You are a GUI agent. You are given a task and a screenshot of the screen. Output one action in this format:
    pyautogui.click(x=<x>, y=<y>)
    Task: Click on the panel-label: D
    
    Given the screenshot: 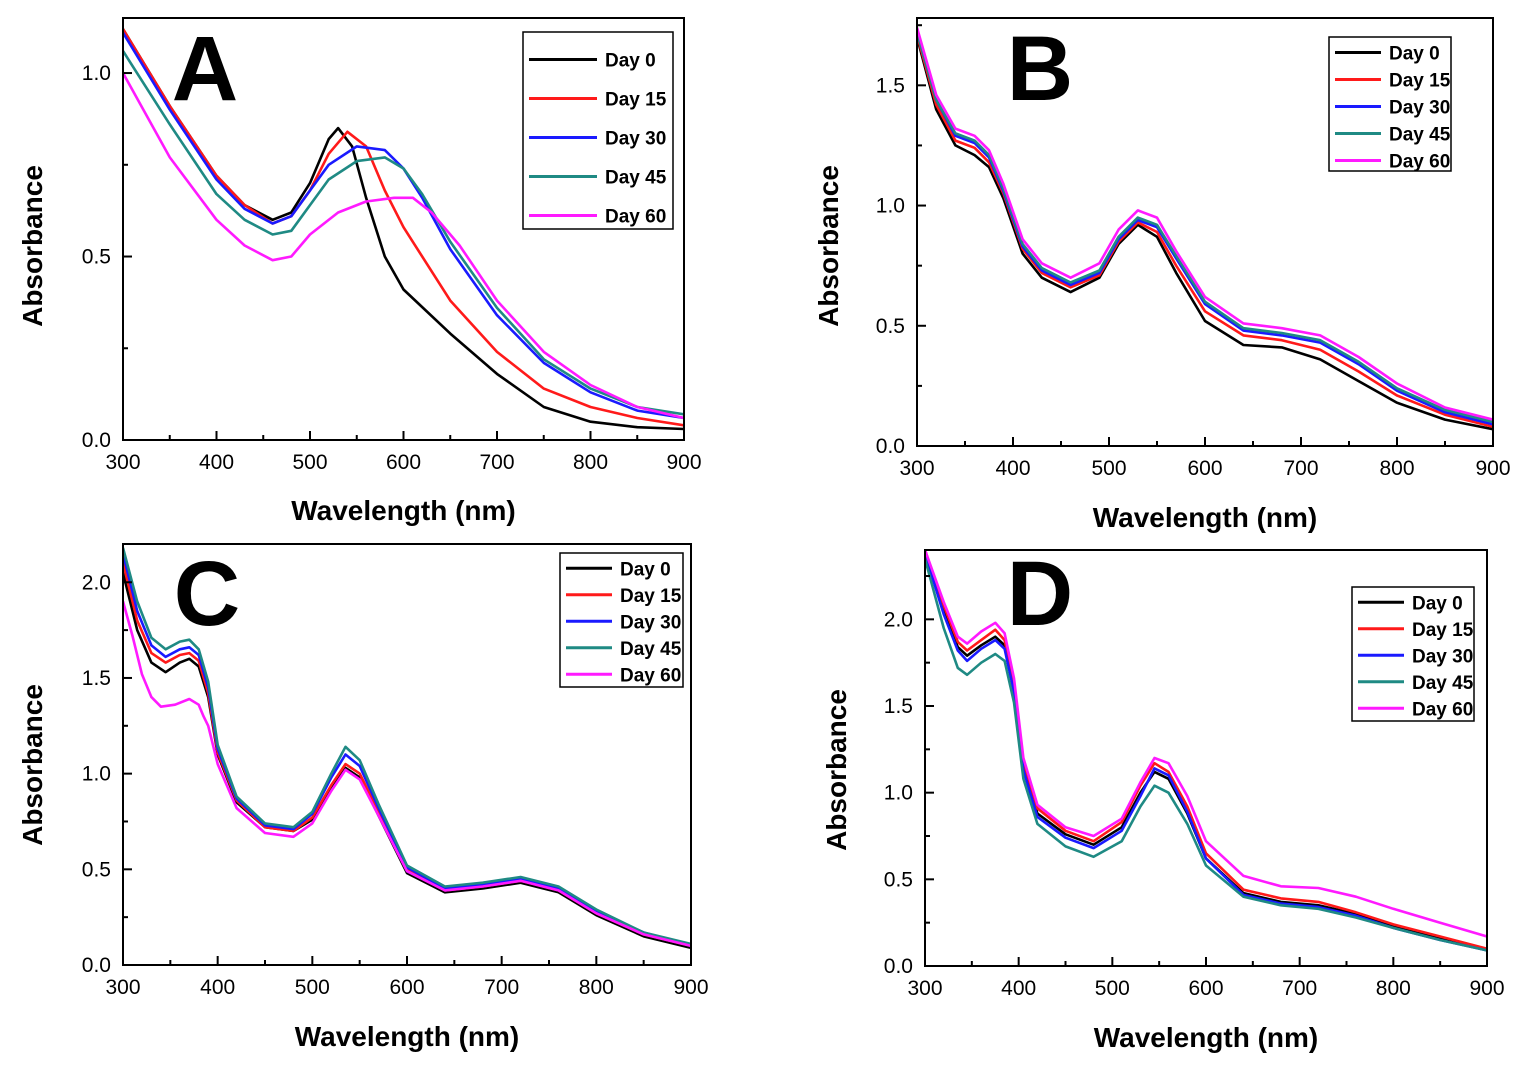 What is the action you would take?
    pyautogui.click(x=1040, y=594)
    